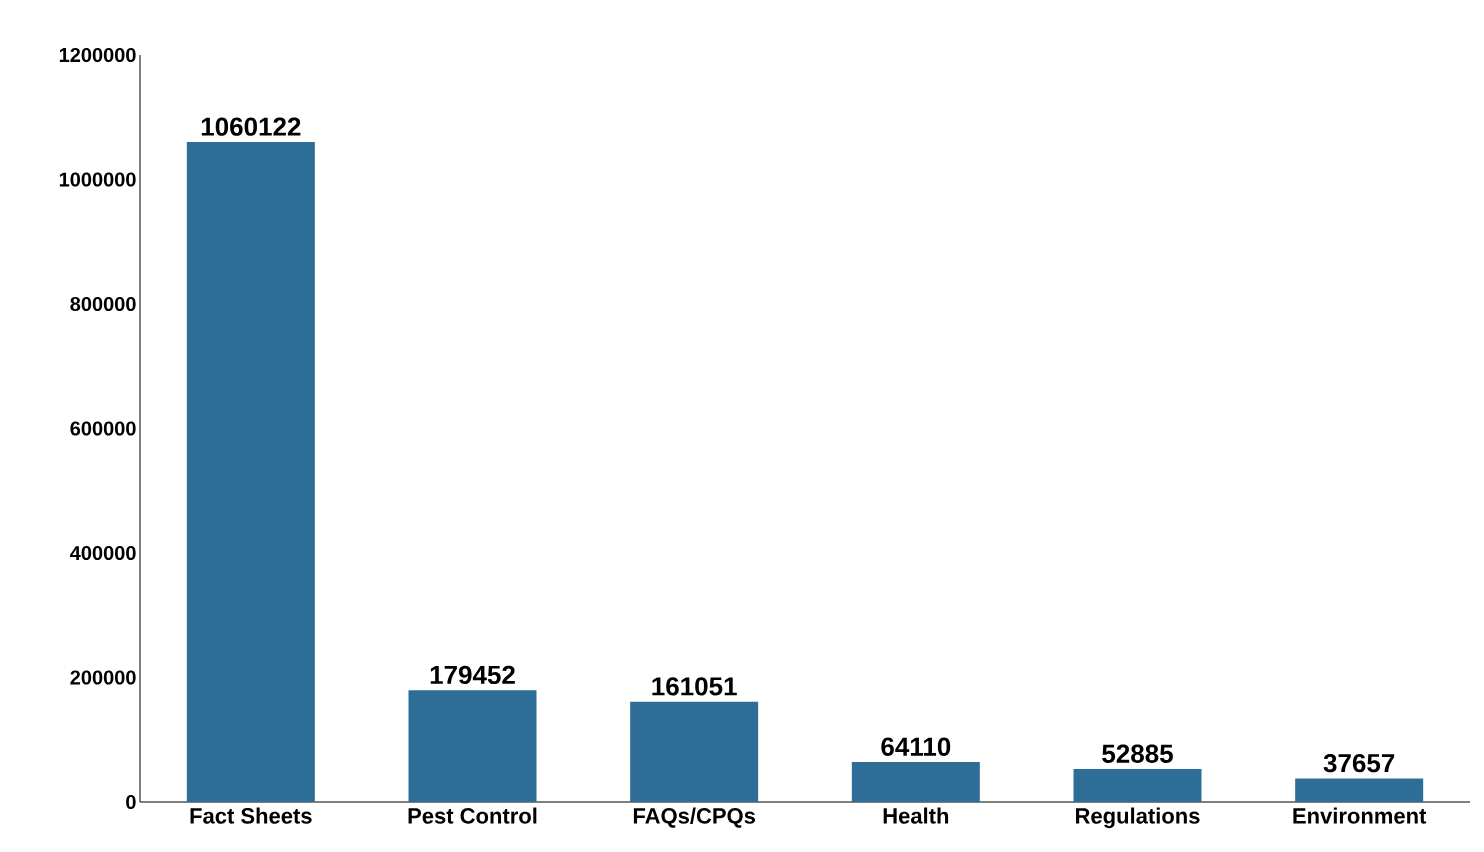 This screenshot has height=852, width=1484. What do you see at coordinates (97, 55) in the screenshot?
I see `y-tick-label: 1200000` at bounding box center [97, 55].